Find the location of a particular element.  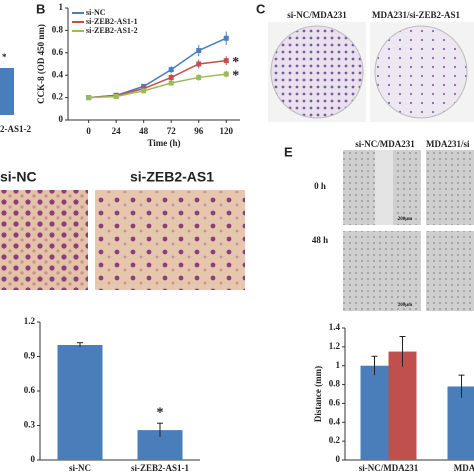

panel-label: C is located at coordinates (261, 8).